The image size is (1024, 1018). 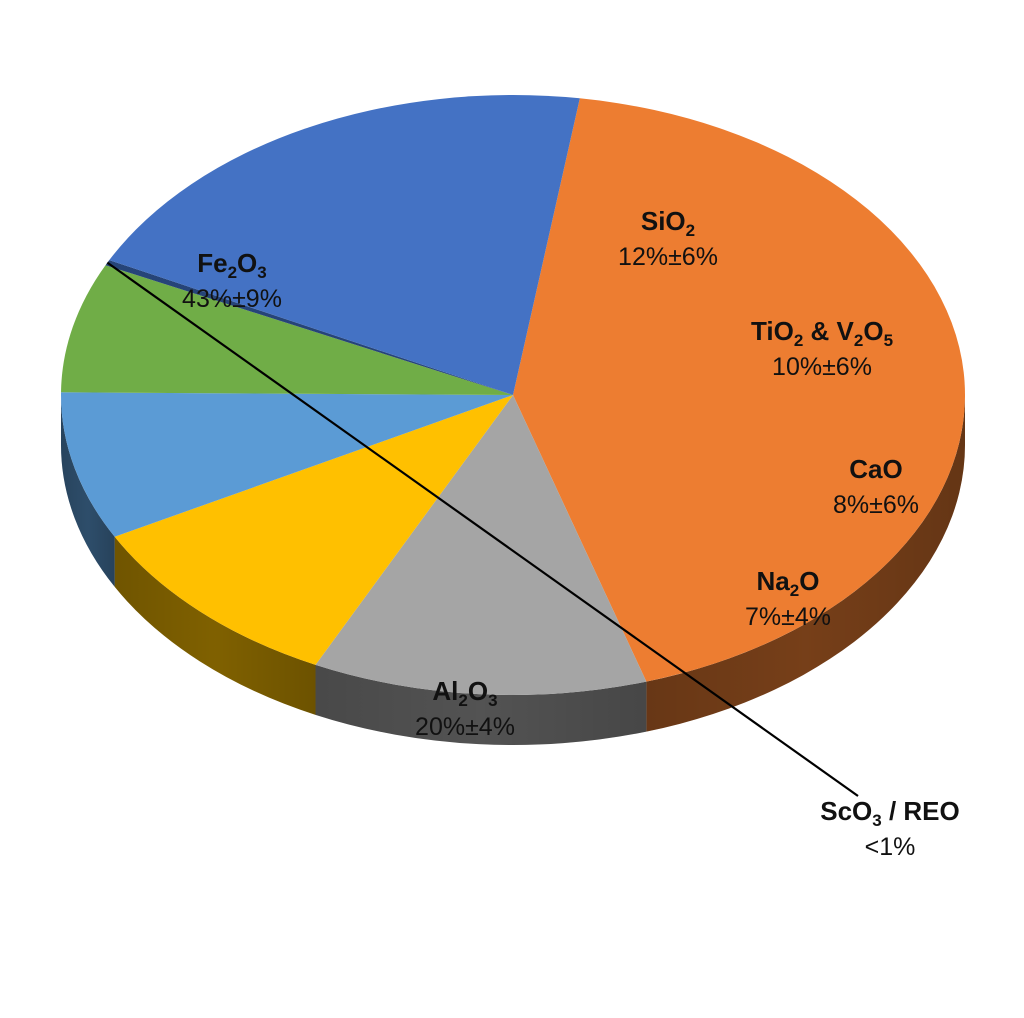 I want to click on slice-value-label-6: 20%±4%, so click(x=465, y=727).